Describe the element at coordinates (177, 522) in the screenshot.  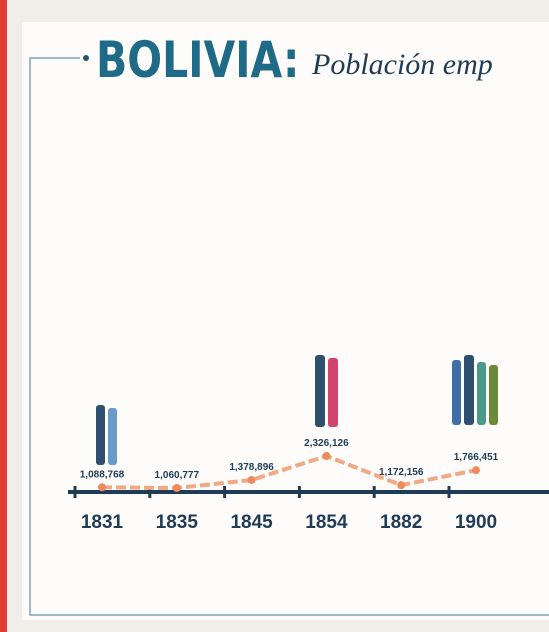
I see `x-tick-label: 1835` at that location.